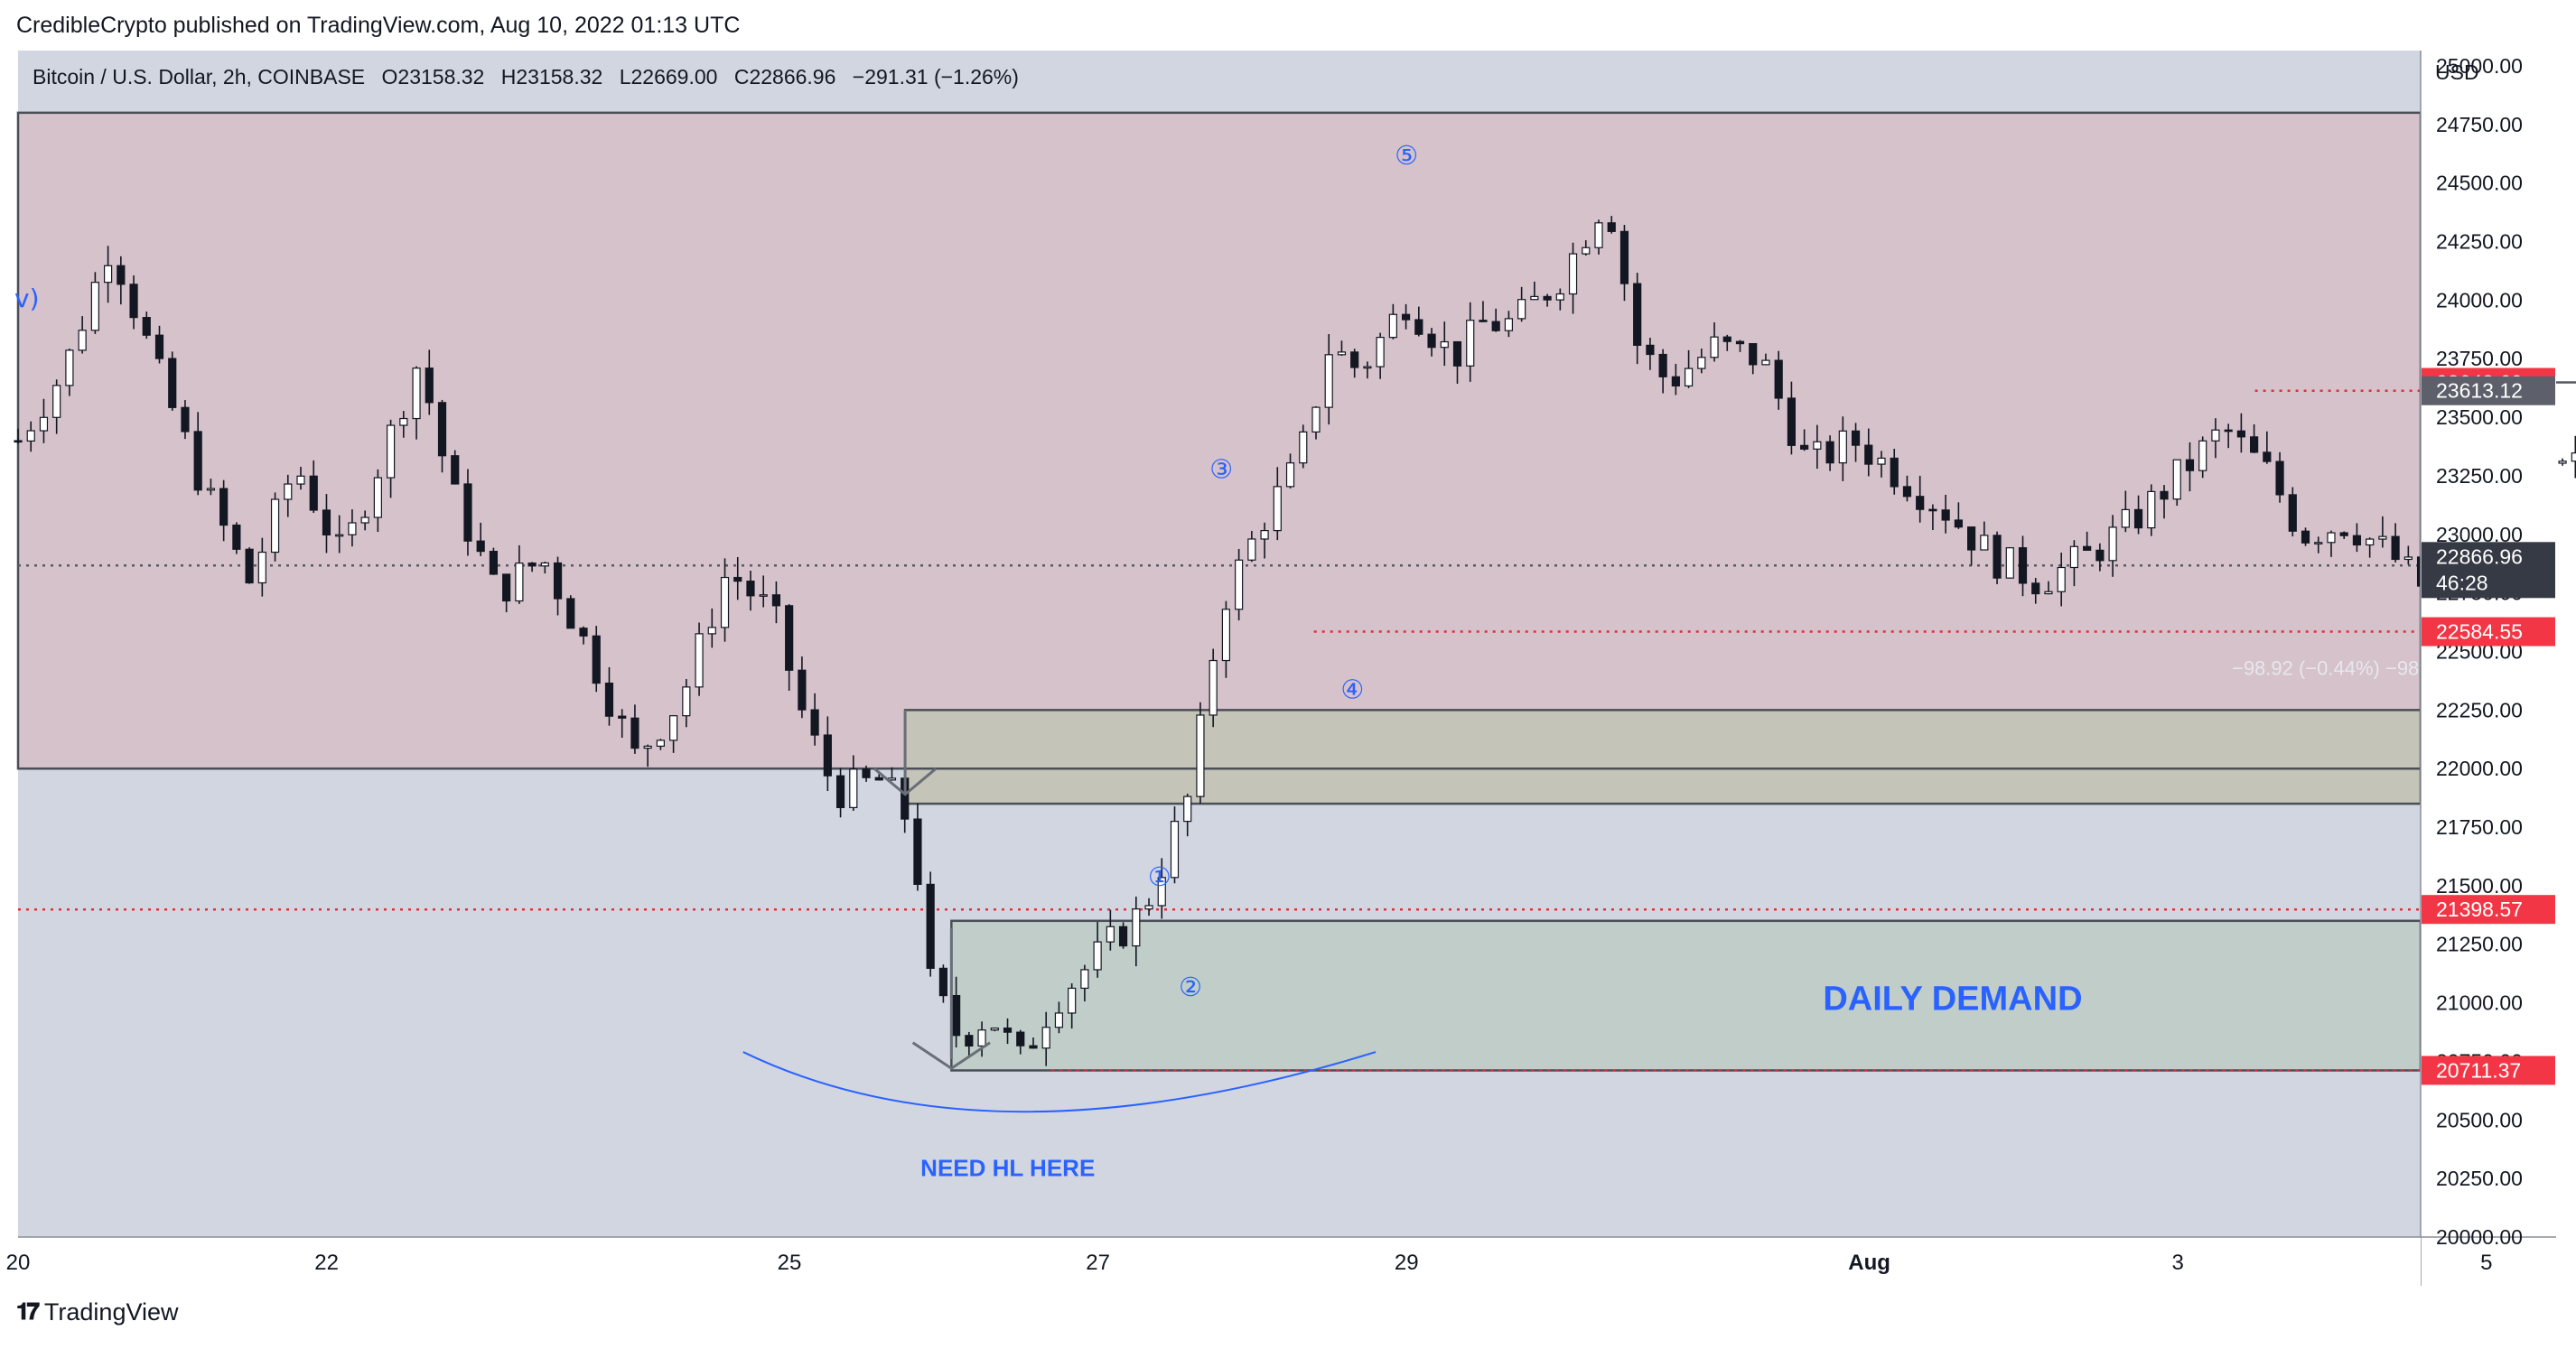 The width and height of the screenshot is (2576, 1349). I want to click on price-badge, so click(2488, 632).